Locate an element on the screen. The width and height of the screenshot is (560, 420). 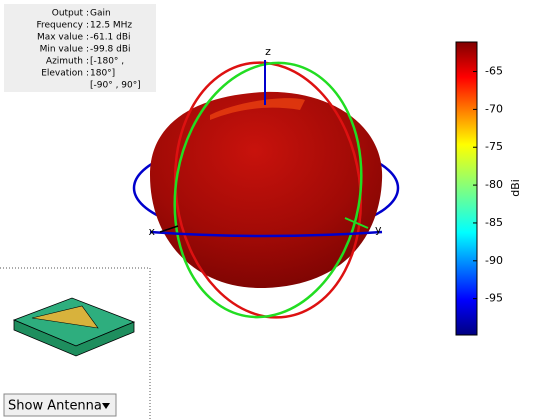
antenna-patch is located at coordinates (65, 317).